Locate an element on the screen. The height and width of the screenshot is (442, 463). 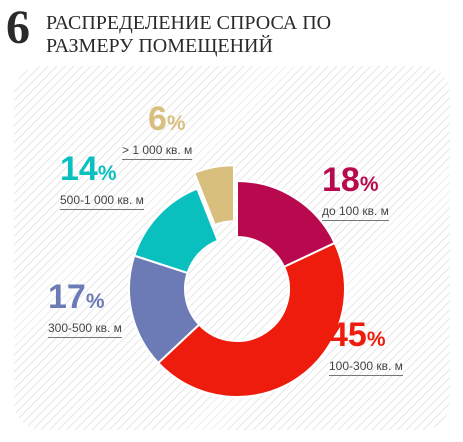
pct-s3: 17% is located at coordinates (76, 297).